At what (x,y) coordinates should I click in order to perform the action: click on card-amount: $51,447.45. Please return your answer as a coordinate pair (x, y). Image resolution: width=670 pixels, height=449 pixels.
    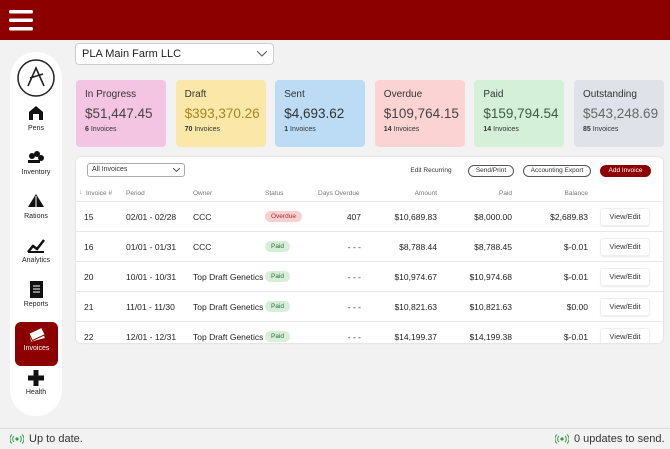
    Looking at the image, I should click on (119, 113).